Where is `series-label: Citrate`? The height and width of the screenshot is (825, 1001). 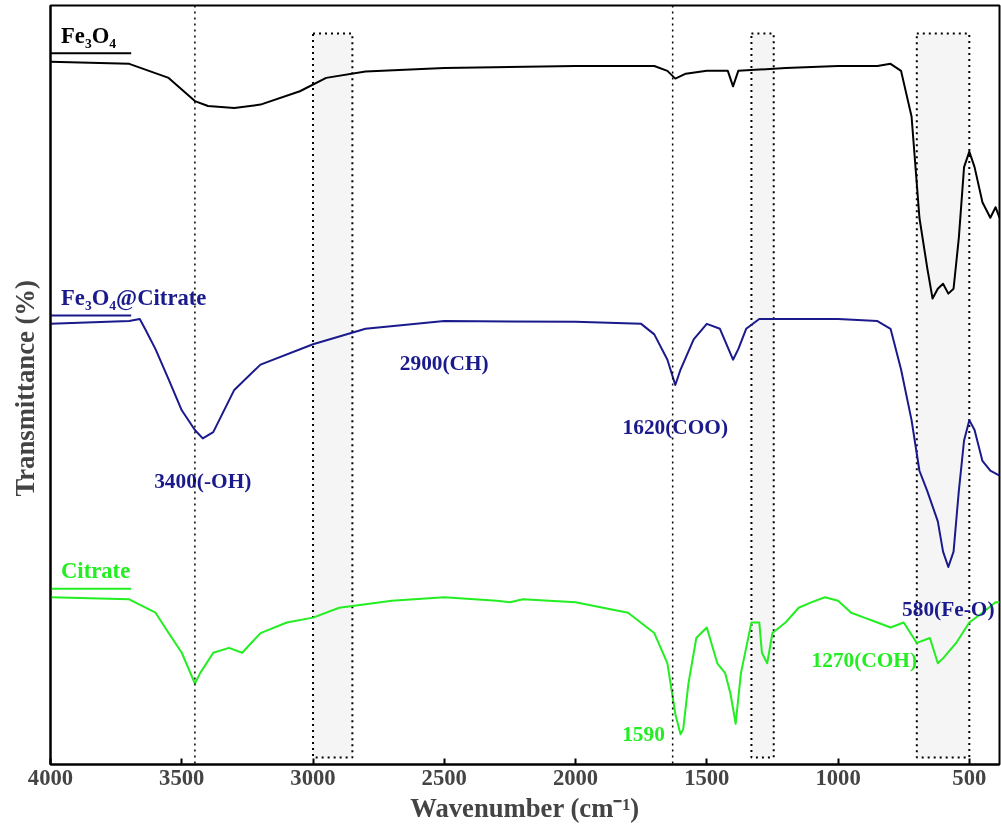
series-label: Citrate is located at coordinates (96, 571).